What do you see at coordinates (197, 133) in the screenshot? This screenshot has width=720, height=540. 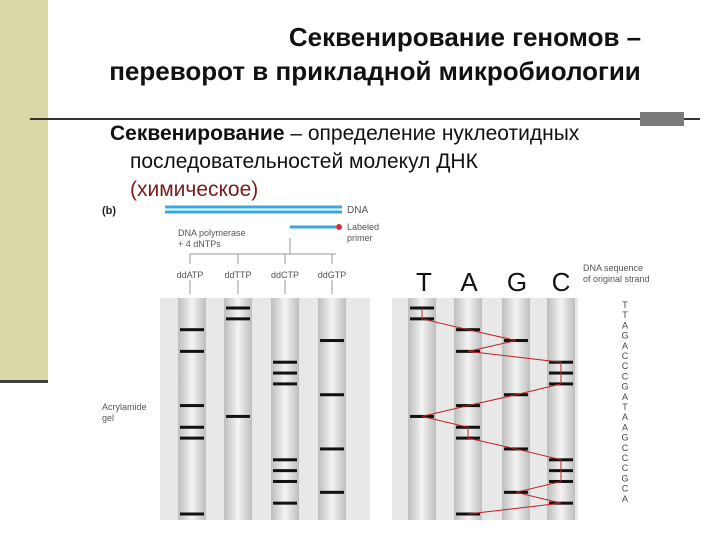 I see `subtitle-term: Секвенирование` at bounding box center [197, 133].